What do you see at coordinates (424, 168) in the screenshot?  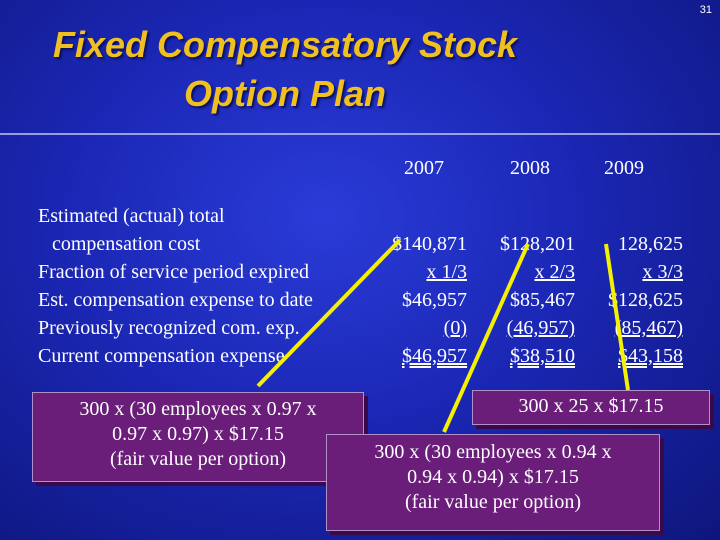 I see `year-header-2007: 2007` at bounding box center [424, 168].